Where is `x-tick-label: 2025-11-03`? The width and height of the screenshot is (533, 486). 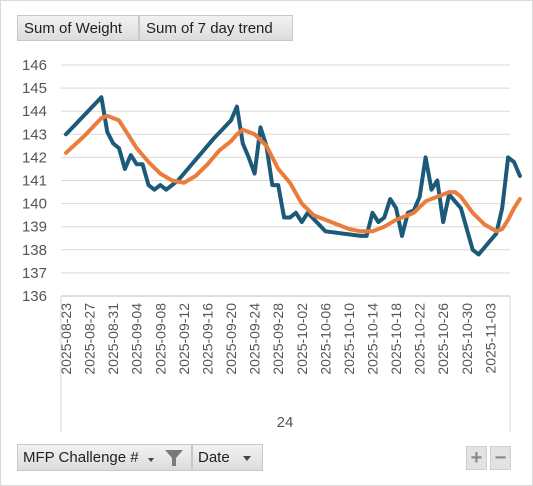
x-tick-label: 2025-11-03 is located at coordinates (490, 338).